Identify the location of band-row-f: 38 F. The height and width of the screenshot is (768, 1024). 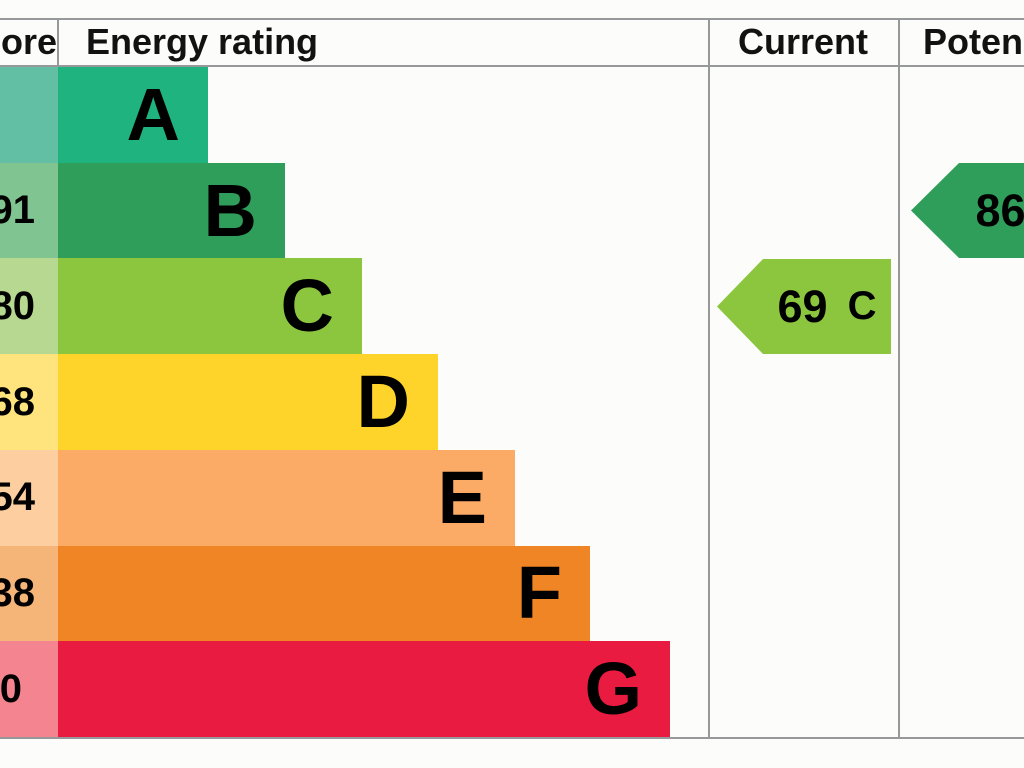
(354, 593).